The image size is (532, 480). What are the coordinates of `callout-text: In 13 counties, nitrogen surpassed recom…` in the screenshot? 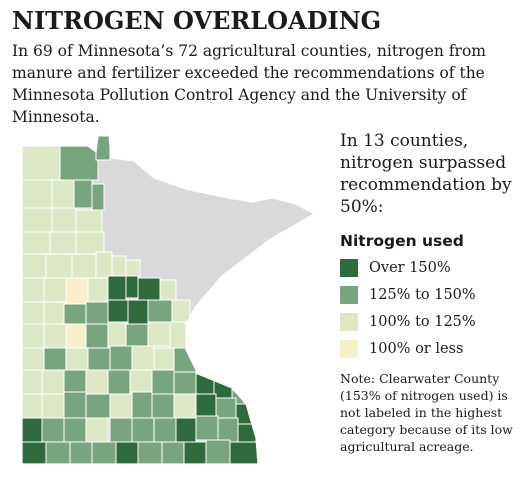 It's located at (426, 174).